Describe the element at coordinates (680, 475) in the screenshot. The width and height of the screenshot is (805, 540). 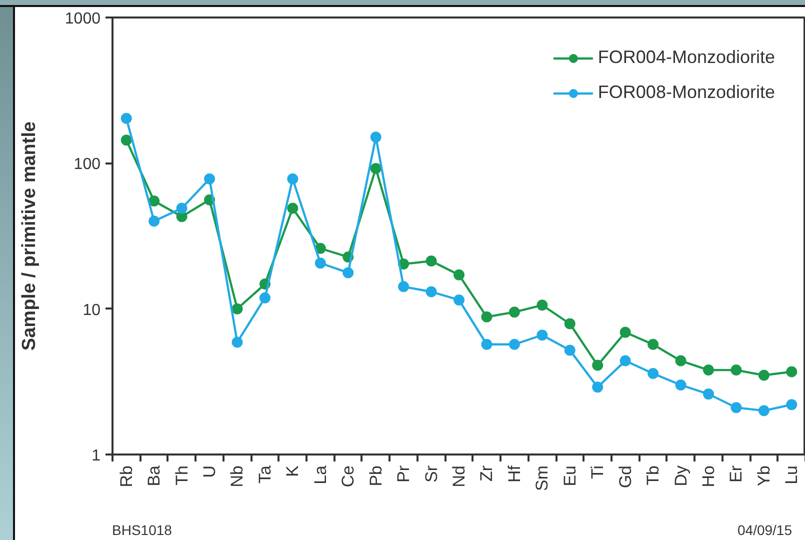
I see `x-tick-label: Dy` at that location.